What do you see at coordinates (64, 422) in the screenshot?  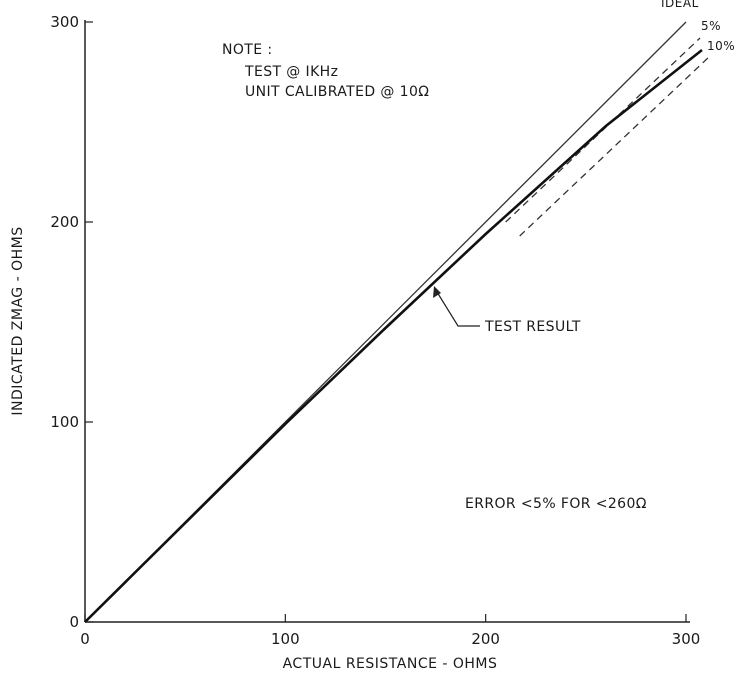 I see `y-tick-label: 100` at bounding box center [64, 422].